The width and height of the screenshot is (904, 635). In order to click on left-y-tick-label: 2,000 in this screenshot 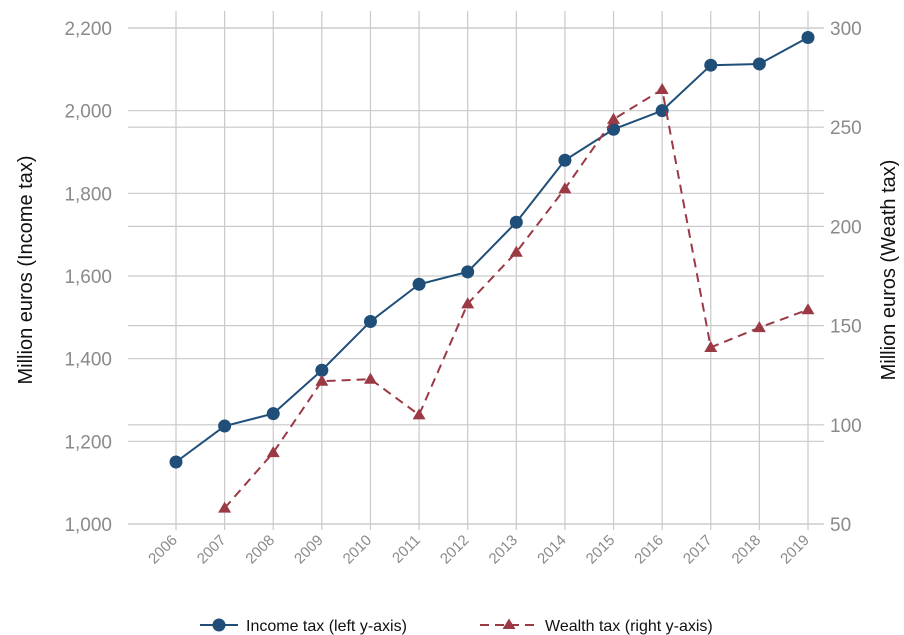, I will do `click(88, 112)`.